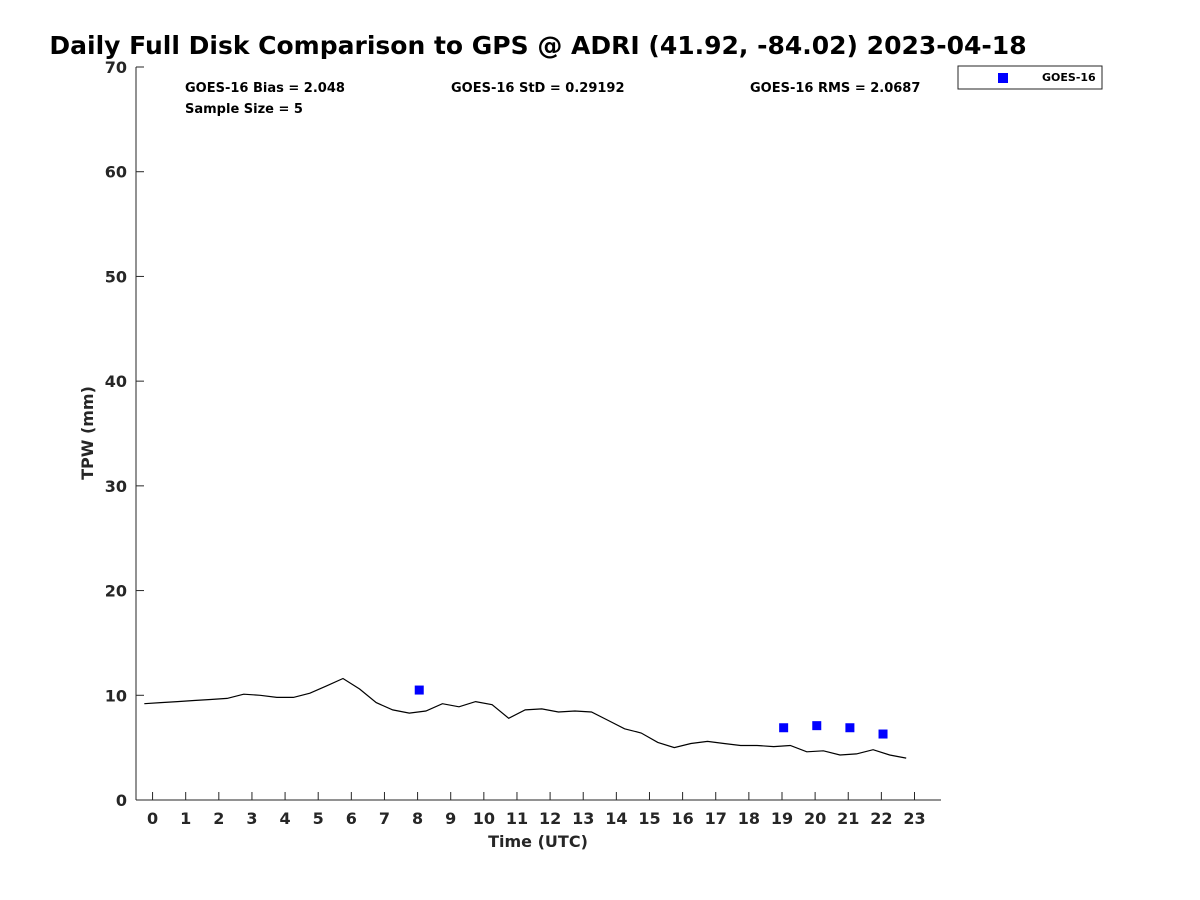 The height and width of the screenshot is (900, 1200). What do you see at coordinates (538, 841) in the screenshot?
I see `x-axis-label: Time (UTC)` at bounding box center [538, 841].